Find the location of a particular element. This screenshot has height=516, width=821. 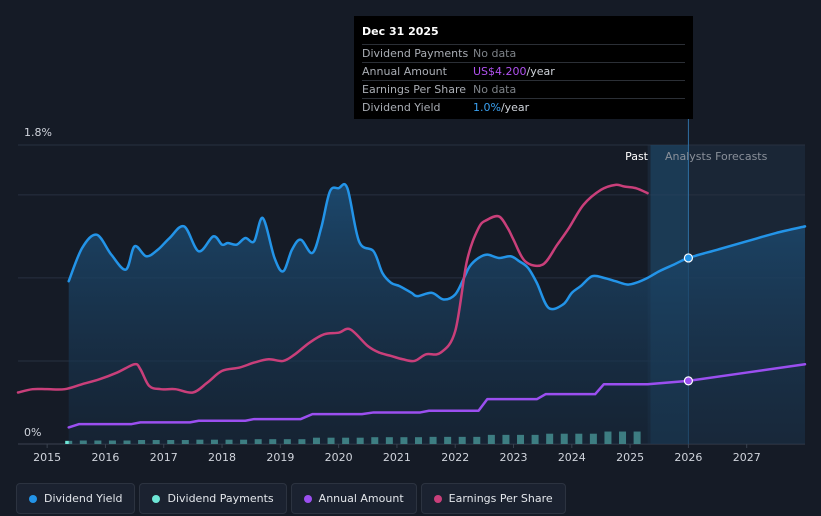

tooltip-value: US$4.200/year is located at coordinates (514, 71).